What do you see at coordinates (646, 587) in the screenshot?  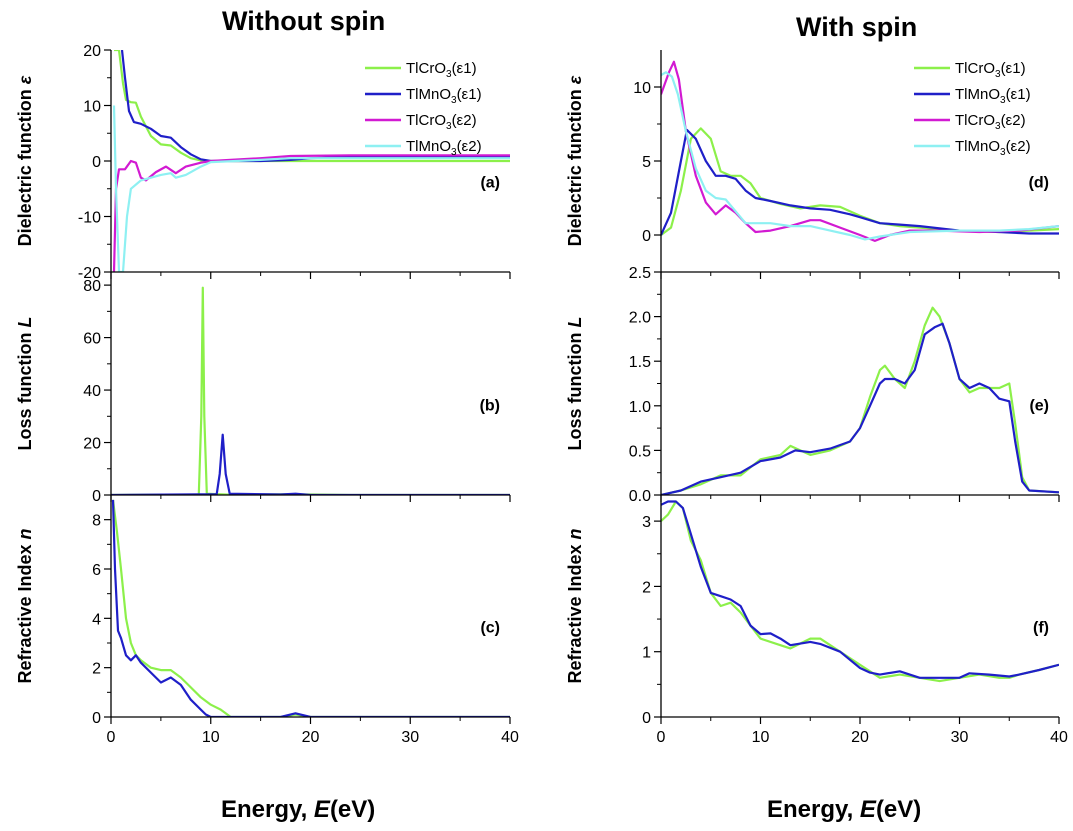 I see `y-tick-label-f: 2` at bounding box center [646, 587].